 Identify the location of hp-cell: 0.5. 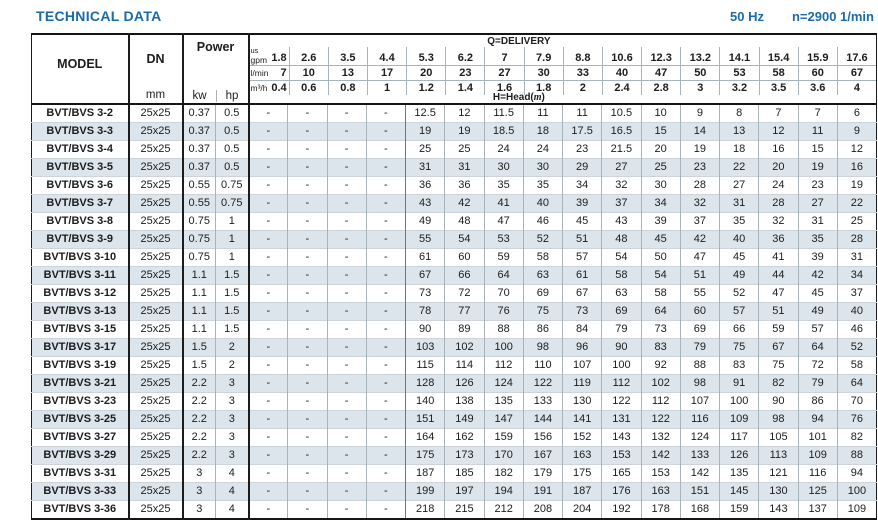
(231, 113).